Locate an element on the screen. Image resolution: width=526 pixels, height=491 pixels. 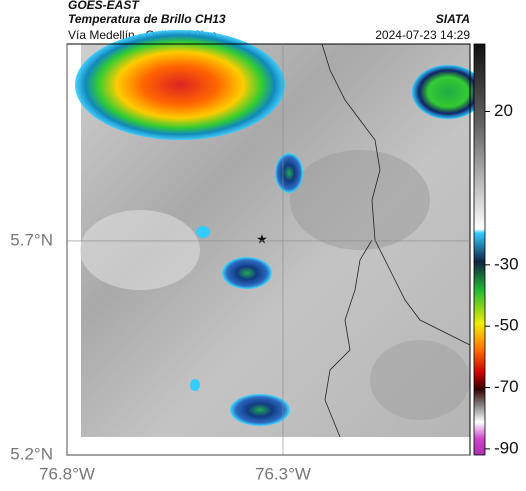
y-tick-label: 5.2°N is located at coordinates (31, 453).